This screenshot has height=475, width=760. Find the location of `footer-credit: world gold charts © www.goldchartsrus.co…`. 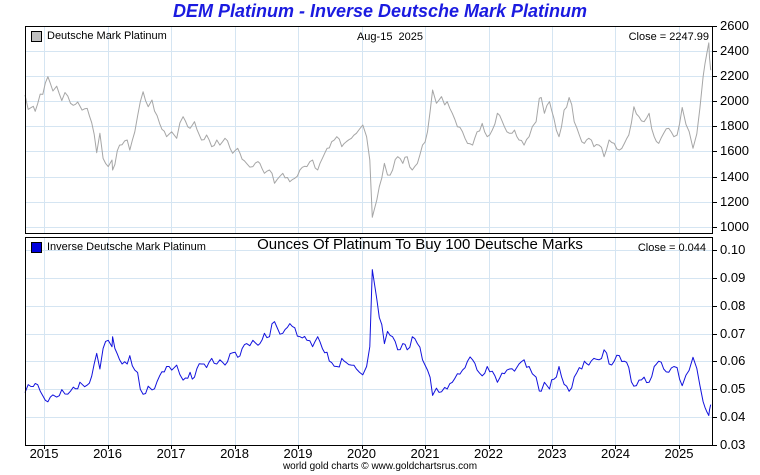

footer-credit: world gold charts © www.goldchartsrus.co… is located at coordinates (380, 466).